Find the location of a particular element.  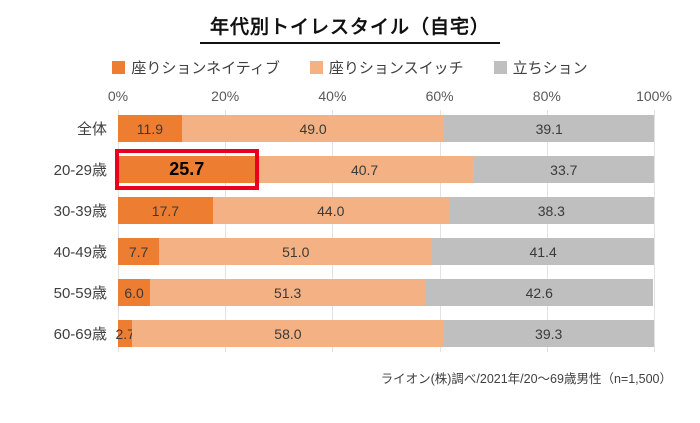

bar-value: 39.1 is located at coordinates (549, 128).